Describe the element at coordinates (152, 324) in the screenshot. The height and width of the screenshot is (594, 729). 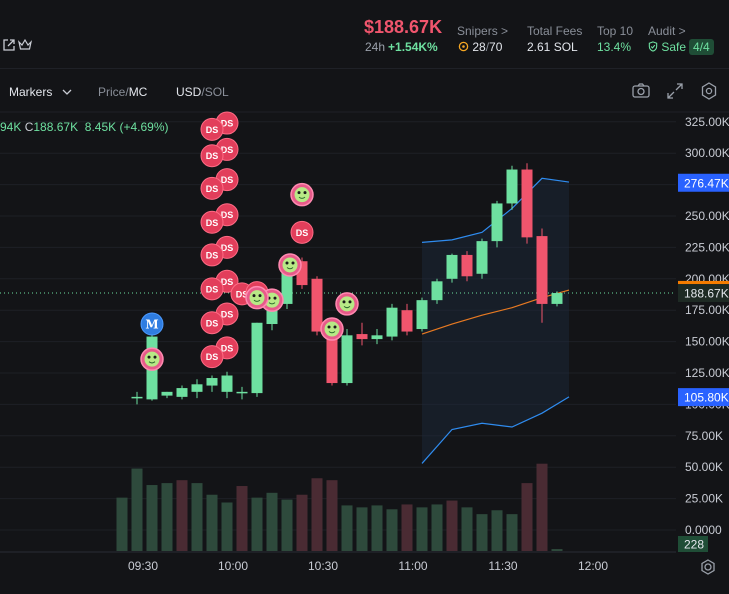
I see `migration-marker` at that location.